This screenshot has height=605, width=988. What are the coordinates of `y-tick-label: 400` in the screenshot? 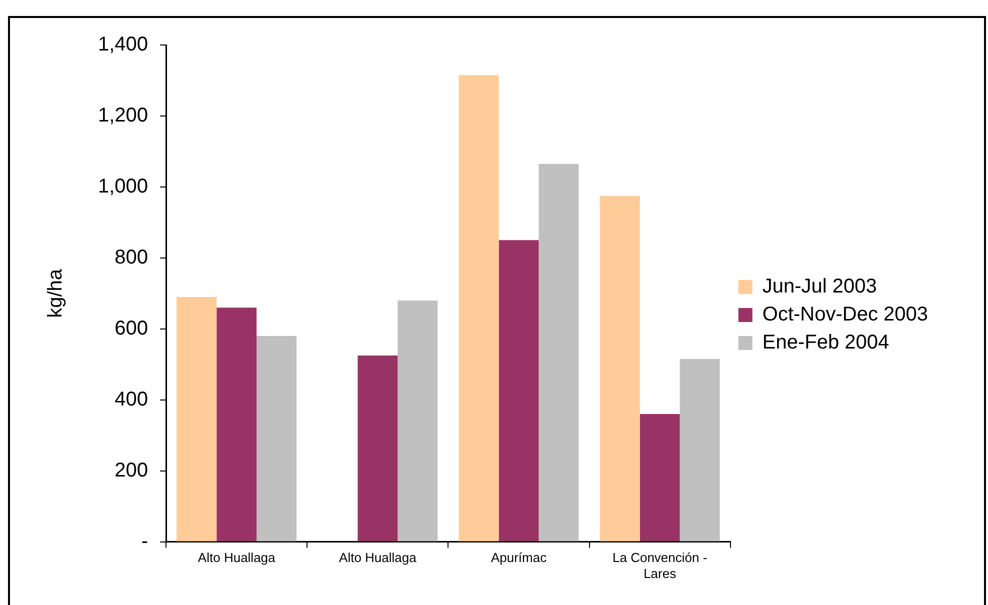 It's located at (131, 399).